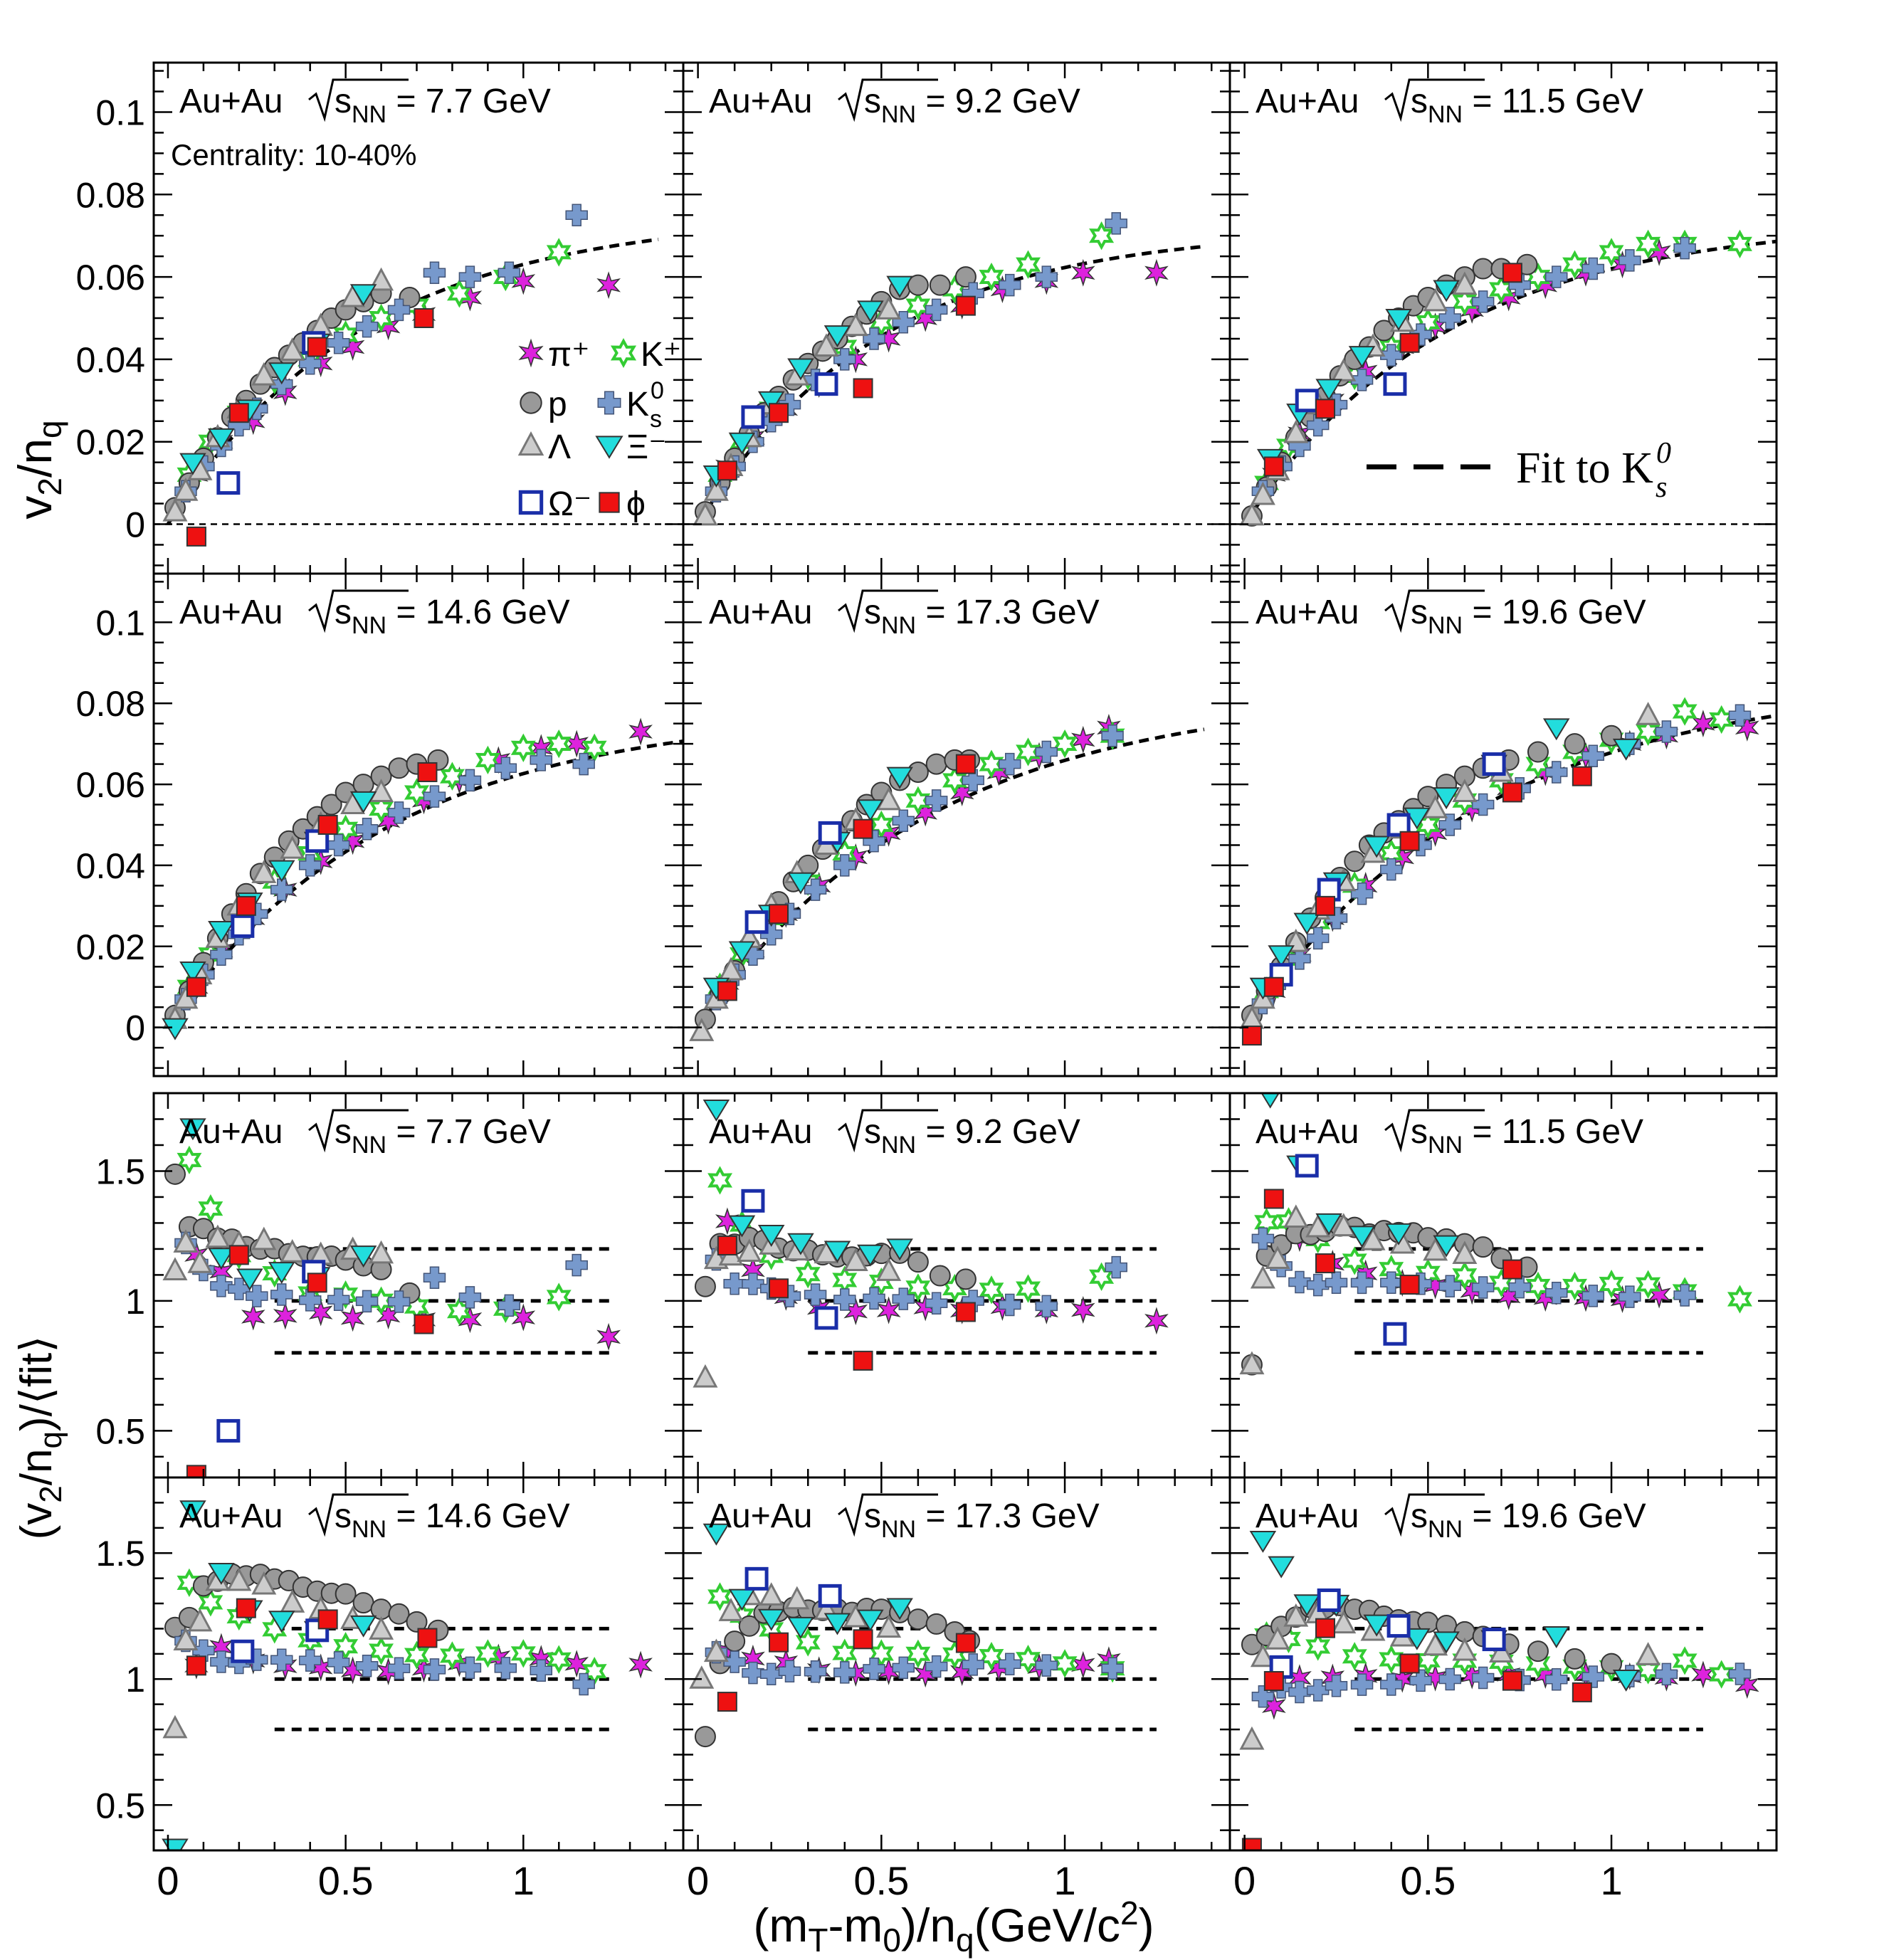  Describe the element at coordinates (1307, 924) in the screenshot. I see `point-Xi-19.6-2` at that location.